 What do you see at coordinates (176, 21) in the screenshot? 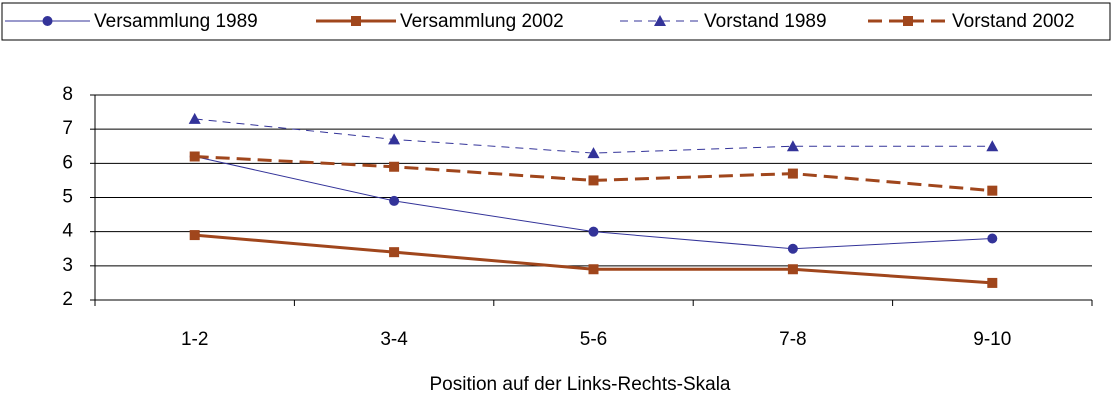
I see `legend-label: Versammlung 1989` at bounding box center [176, 21].